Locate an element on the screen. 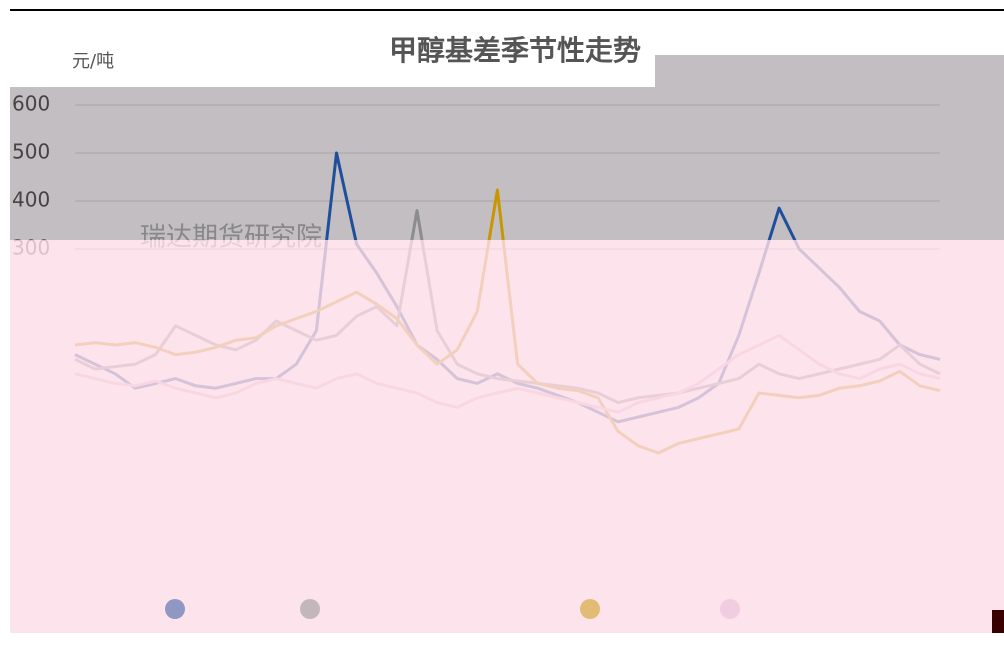 This screenshot has height=647, width=1004. y-tick-label: 500 is located at coordinates (31, 152).